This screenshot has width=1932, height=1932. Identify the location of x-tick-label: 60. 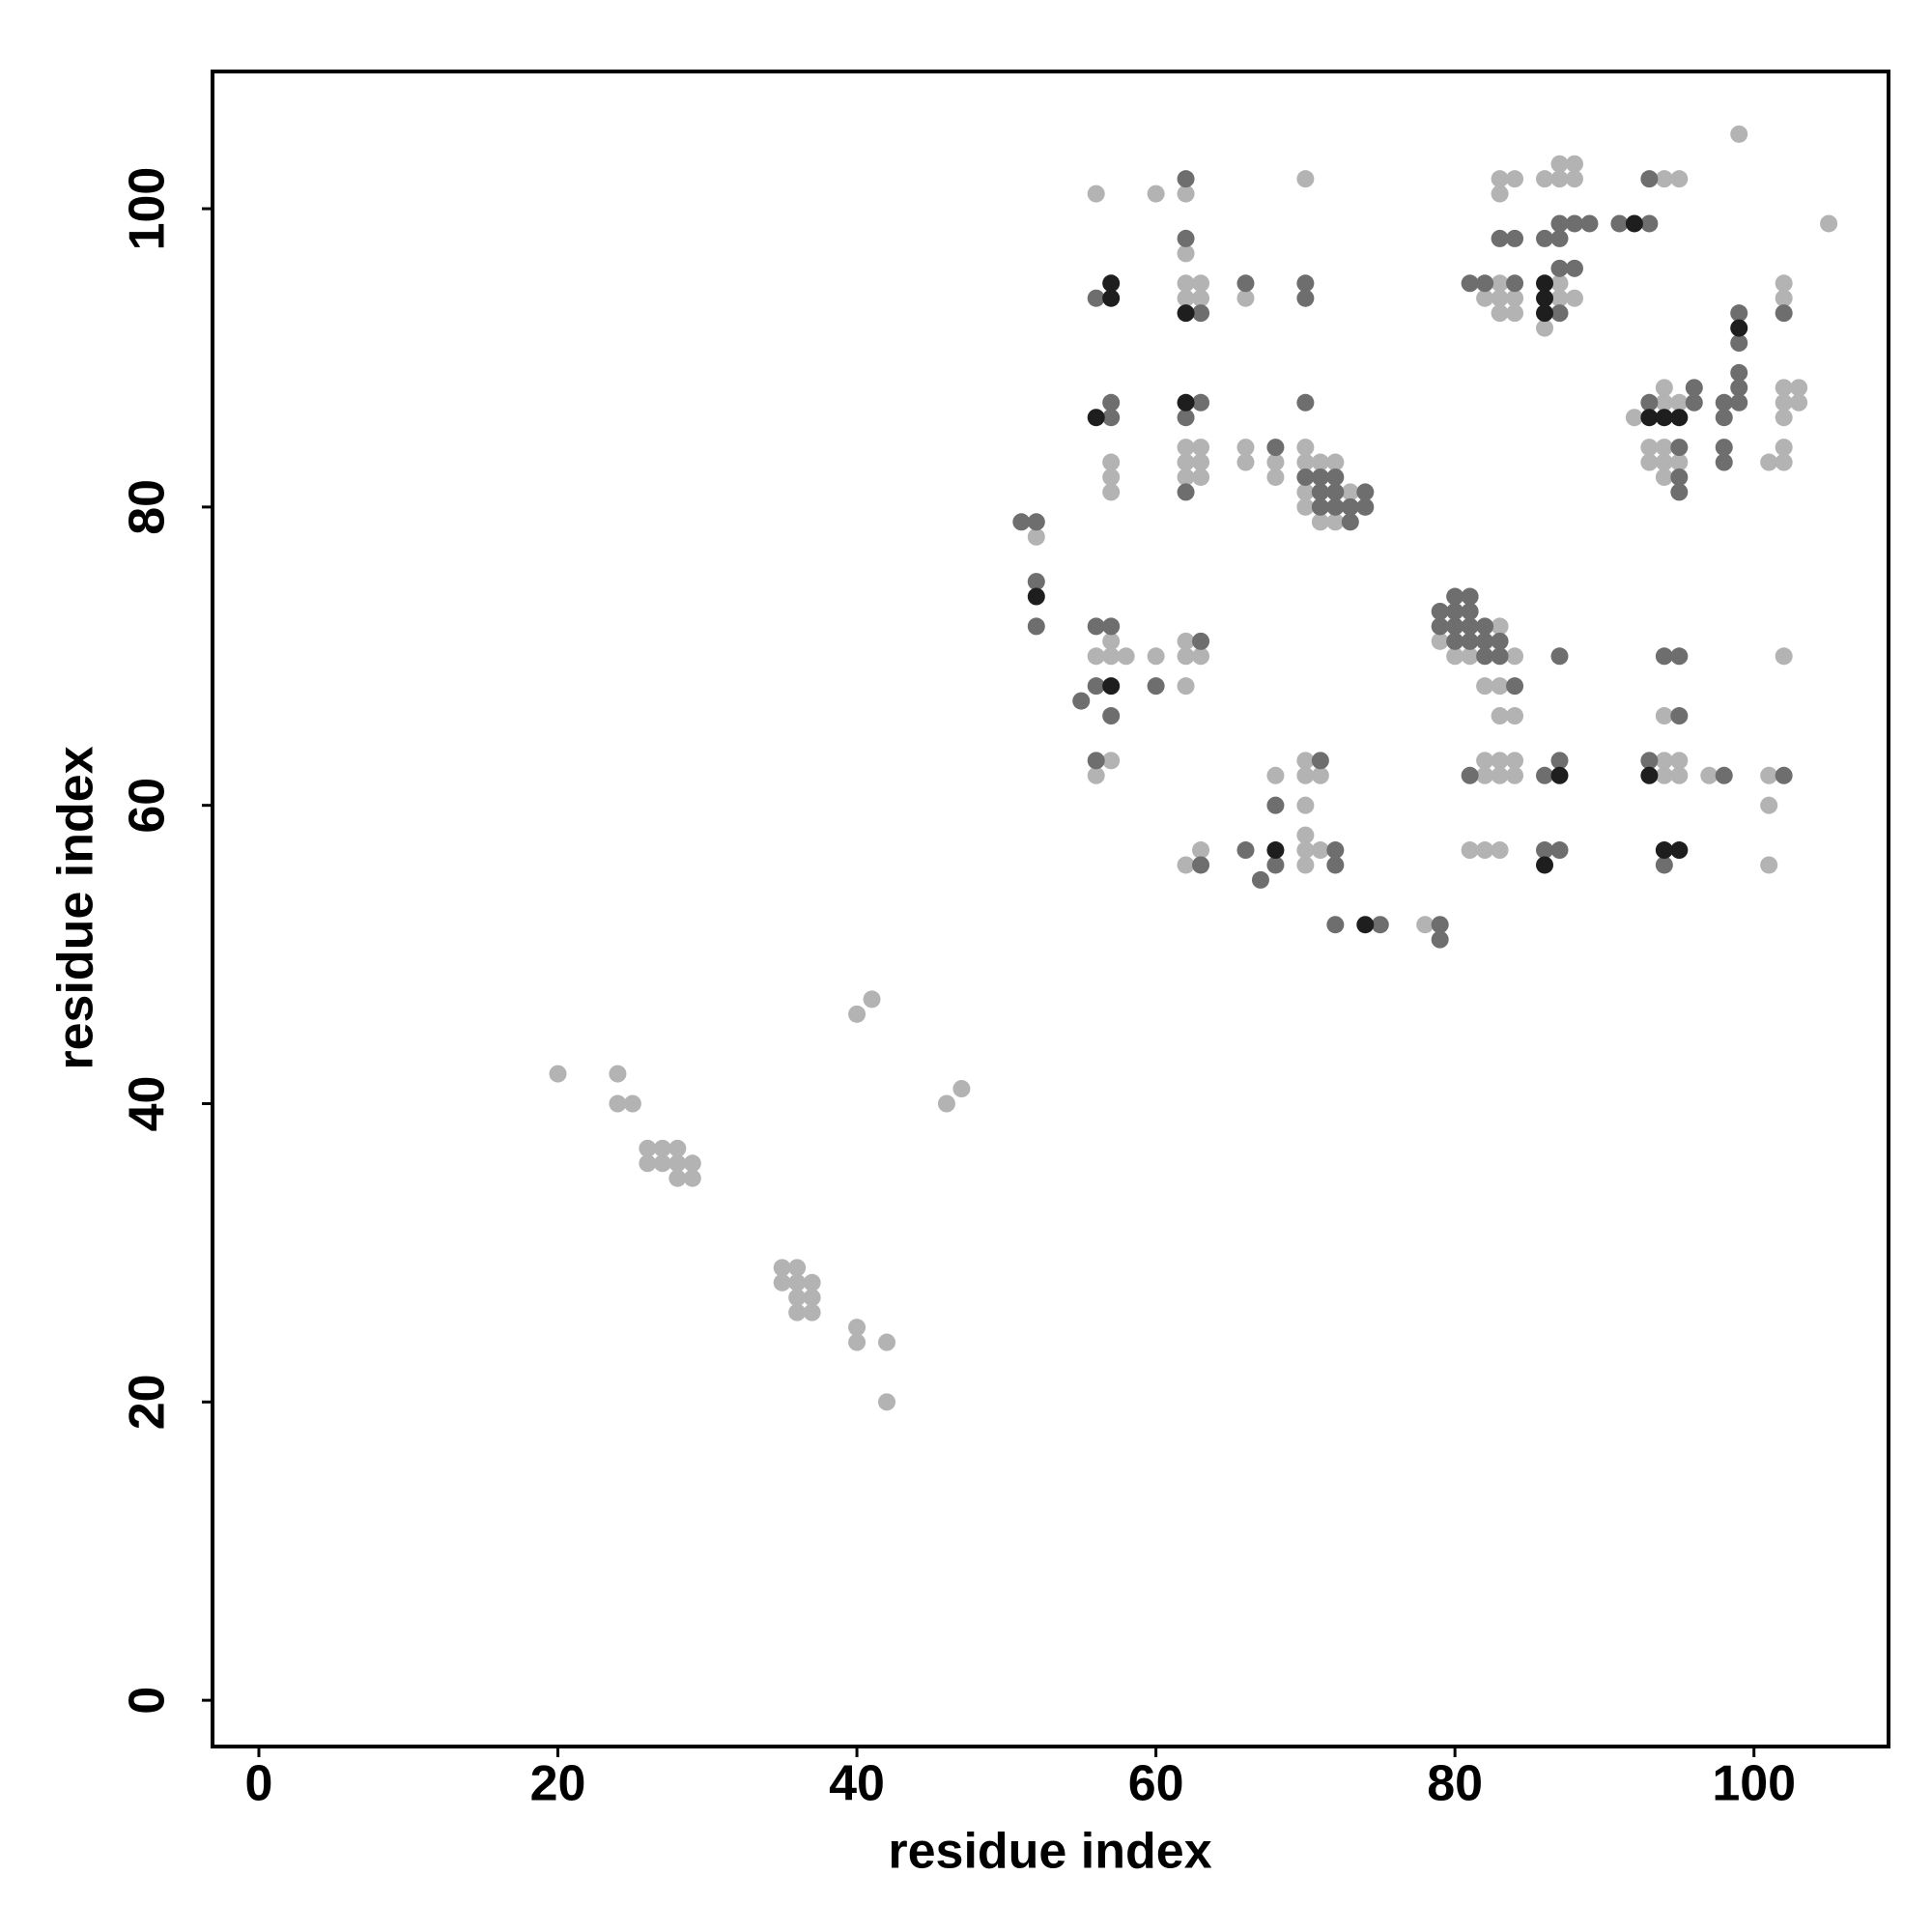
(1156, 1784).